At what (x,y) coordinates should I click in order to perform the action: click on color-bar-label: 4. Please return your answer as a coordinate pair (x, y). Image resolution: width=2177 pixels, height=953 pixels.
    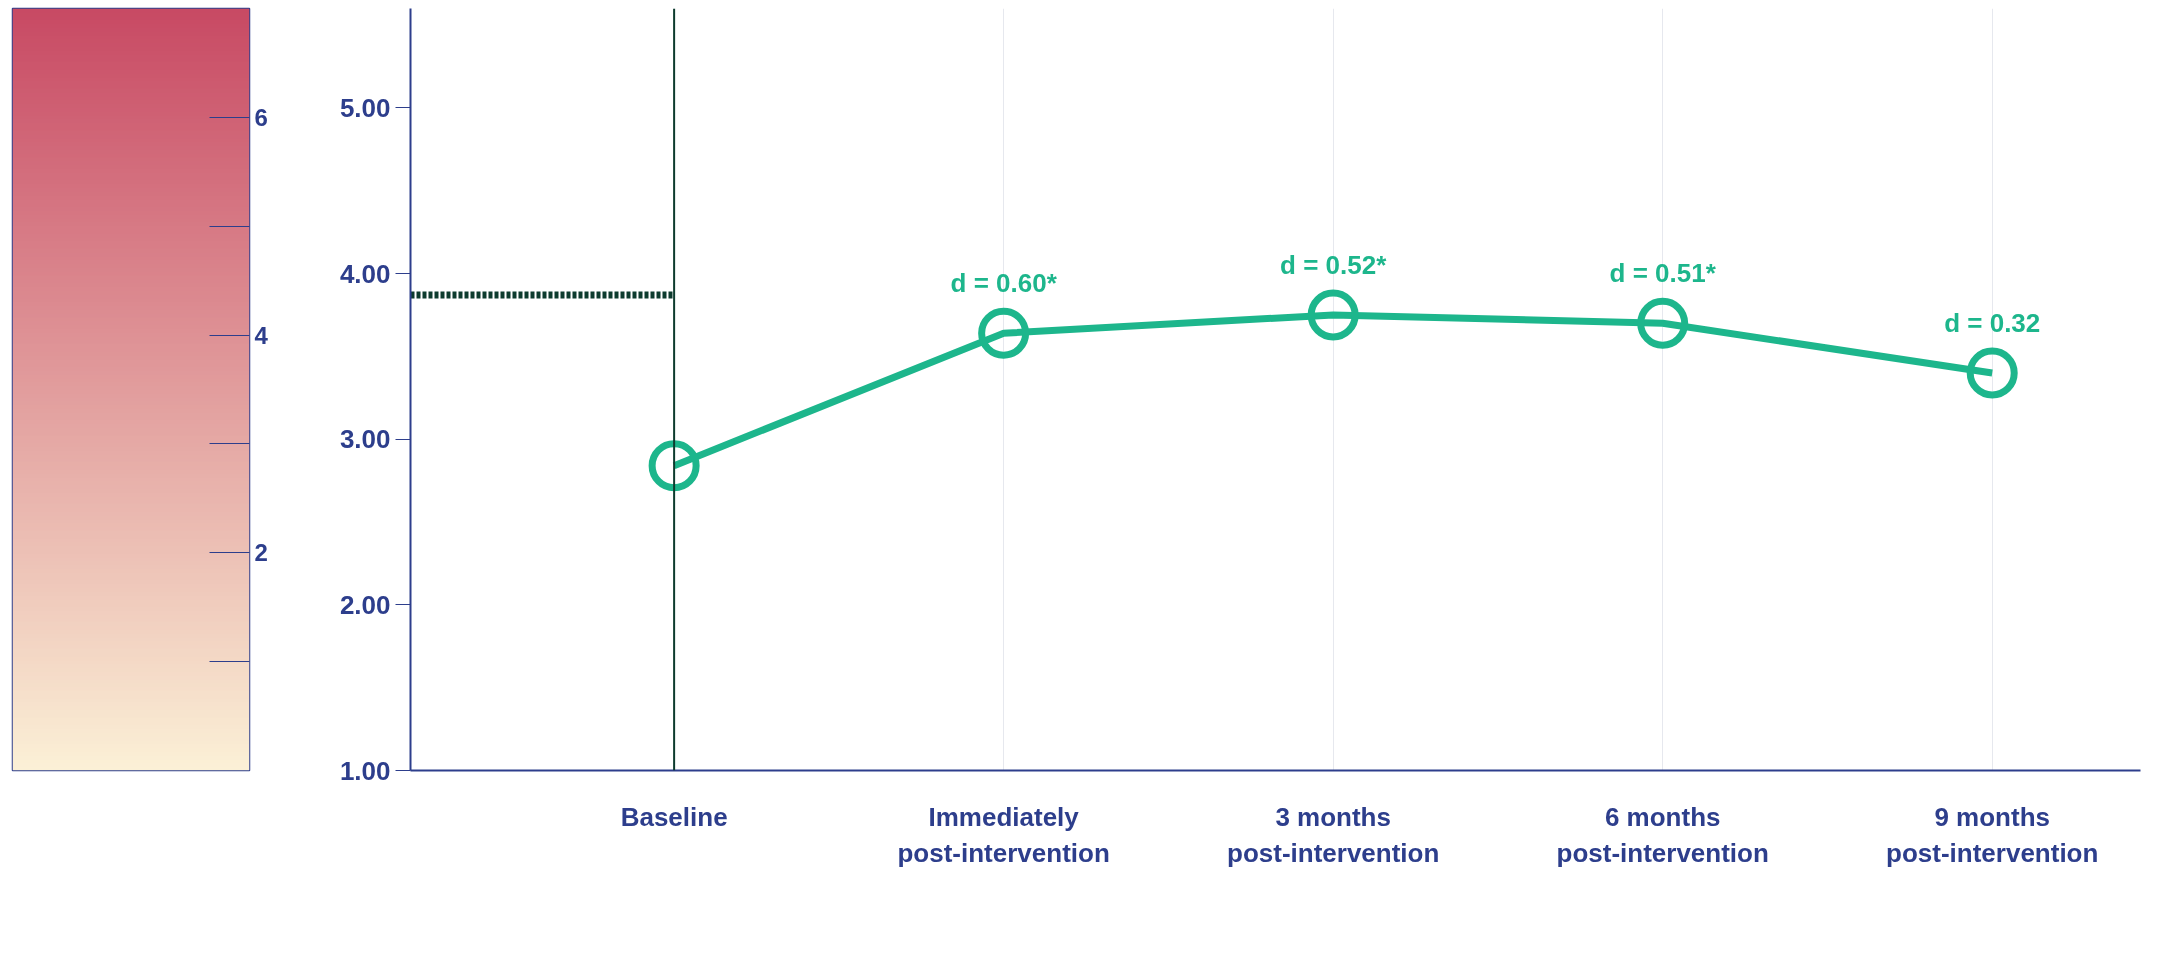
    Looking at the image, I should click on (261, 335).